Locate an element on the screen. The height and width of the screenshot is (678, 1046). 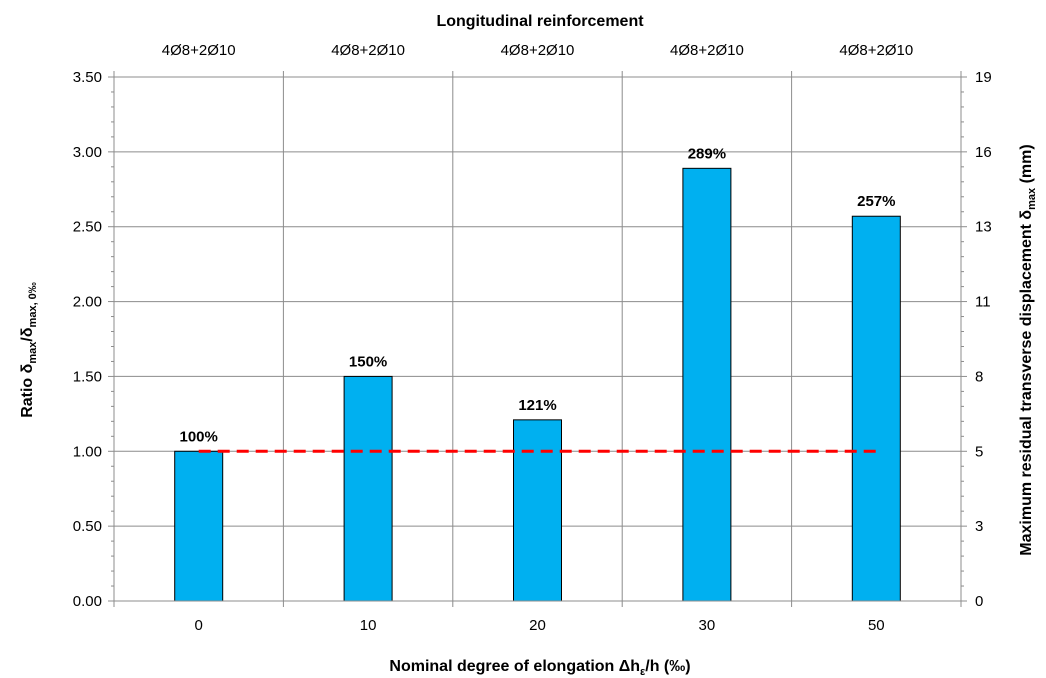
y-axis-title: Ratio δmax/δmax, 0‰ is located at coordinates (29, 350).